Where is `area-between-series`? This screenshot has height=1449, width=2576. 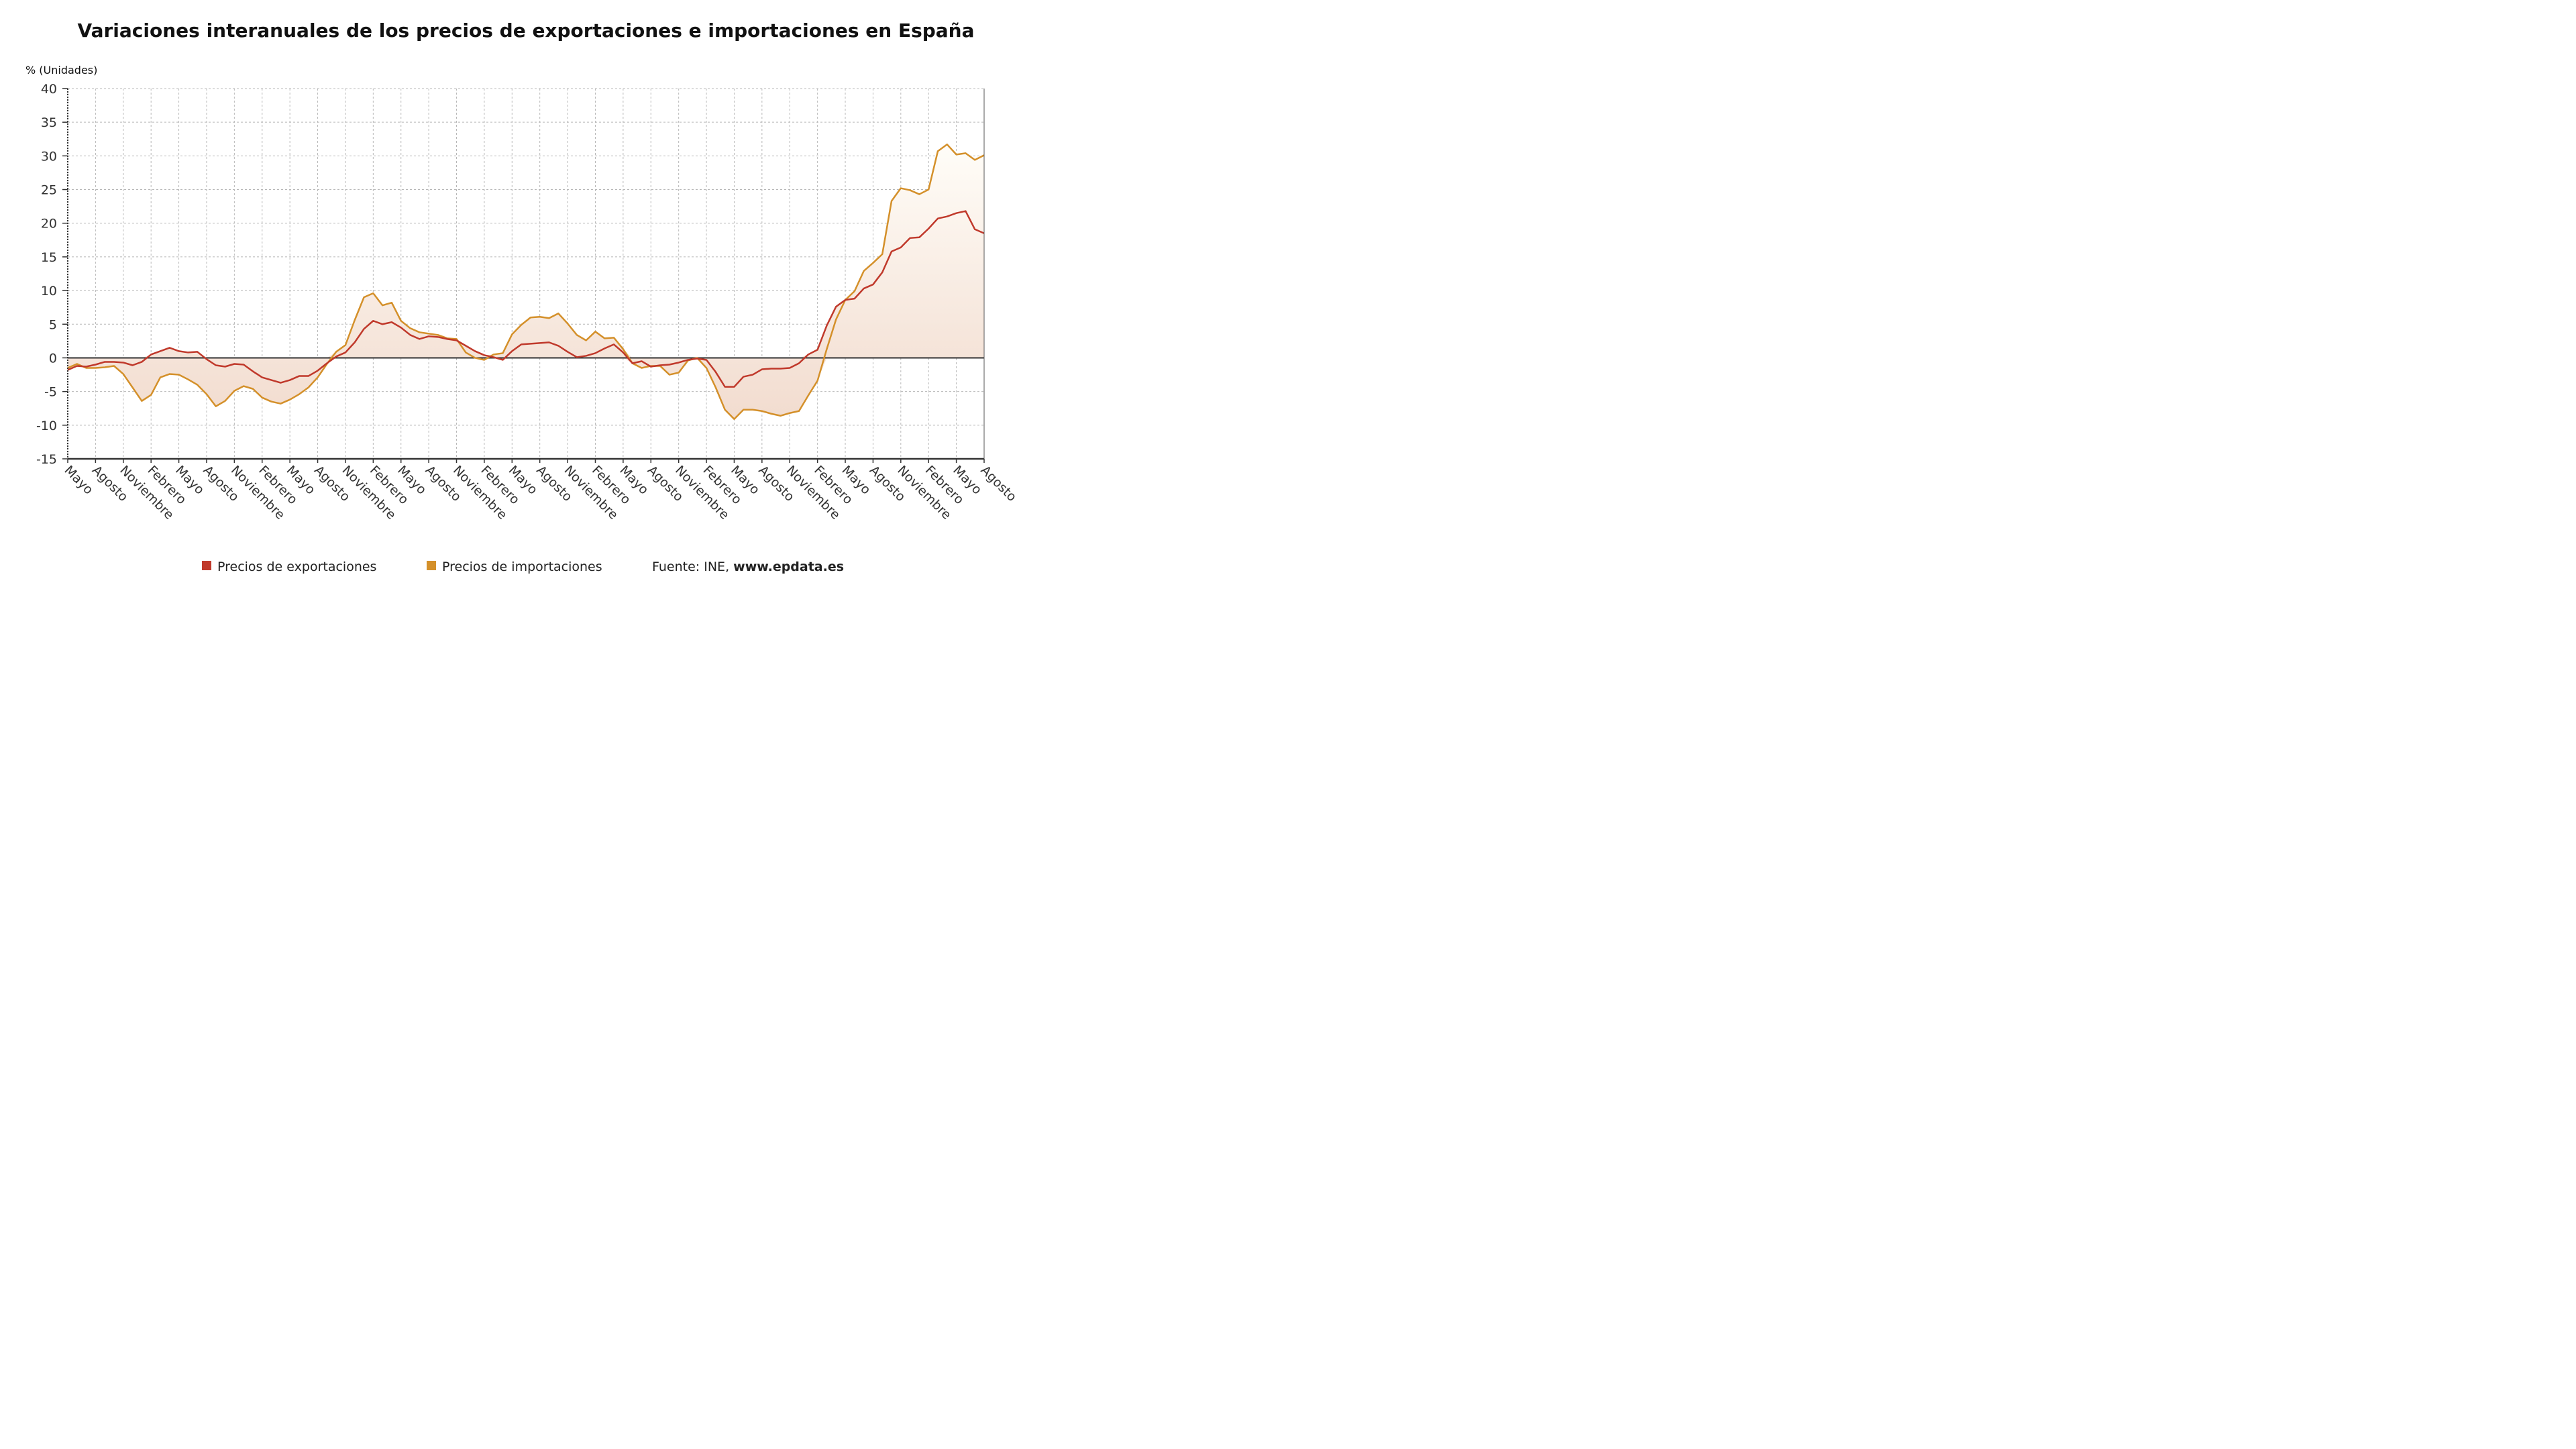 area-between-series is located at coordinates (526, 281).